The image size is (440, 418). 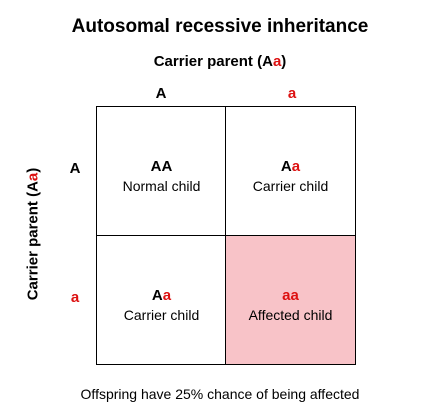 I want to click on phenotype: Normal child, so click(x=161, y=186).